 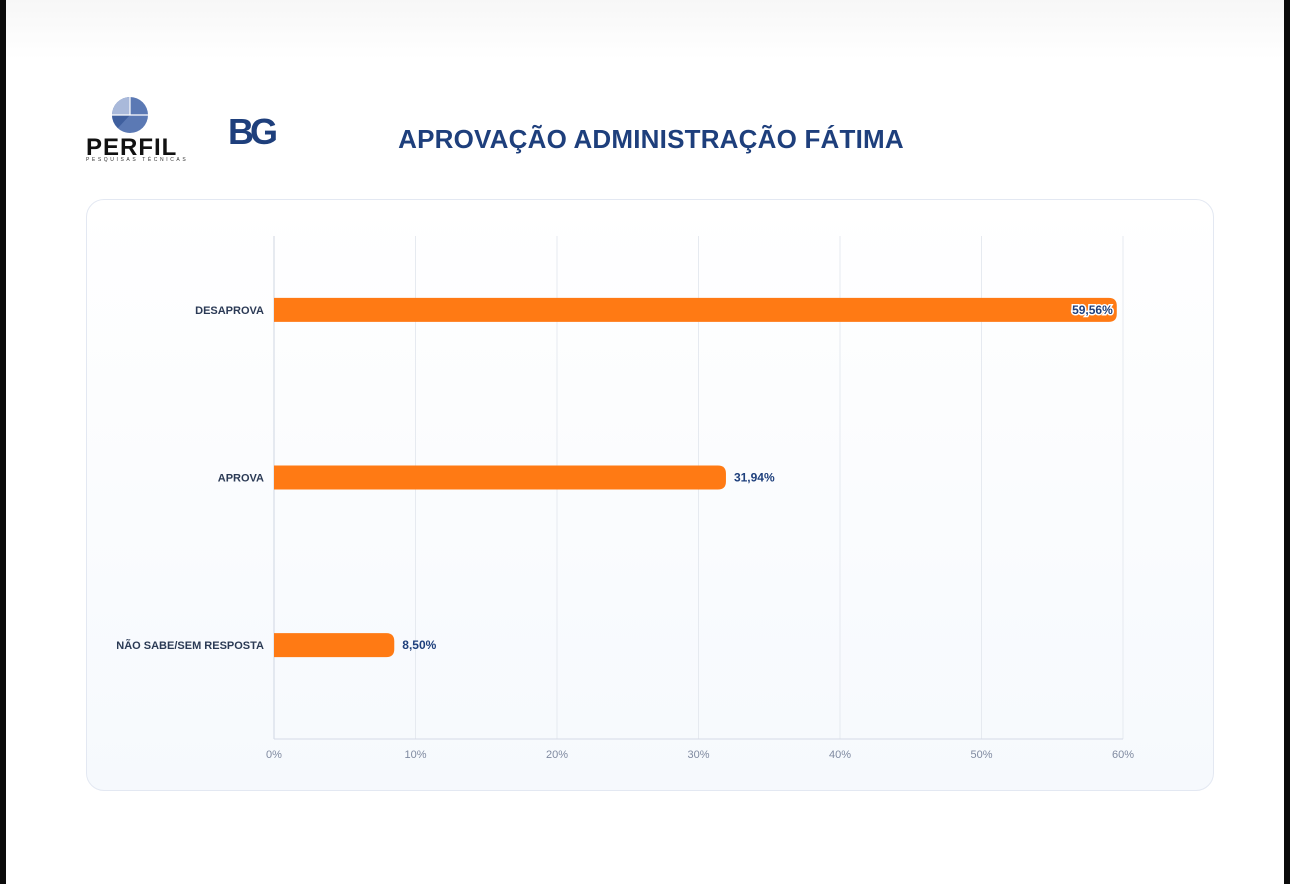 What do you see at coordinates (754, 478) in the screenshot?
I see `data-label: 31,94%` at bounding box center [754, 478].